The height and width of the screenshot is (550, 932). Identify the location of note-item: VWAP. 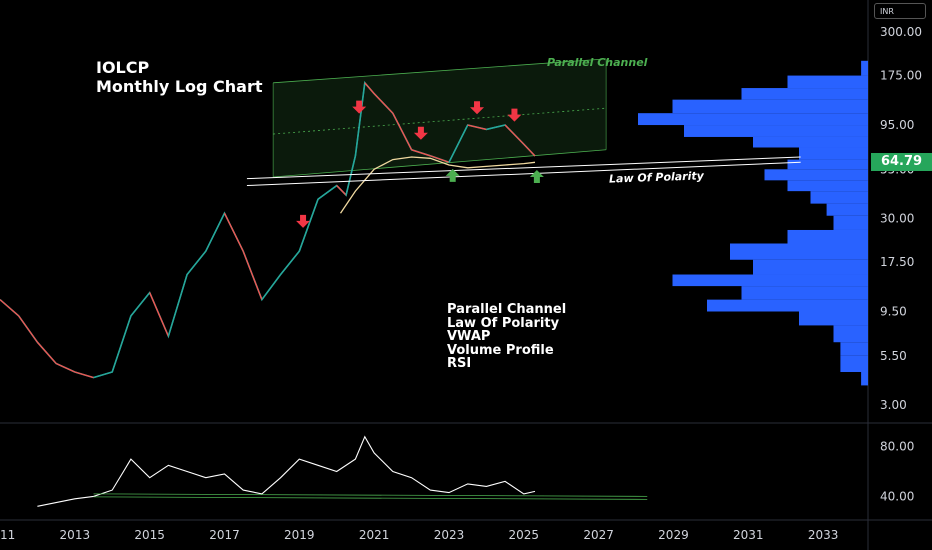
(469, 336).